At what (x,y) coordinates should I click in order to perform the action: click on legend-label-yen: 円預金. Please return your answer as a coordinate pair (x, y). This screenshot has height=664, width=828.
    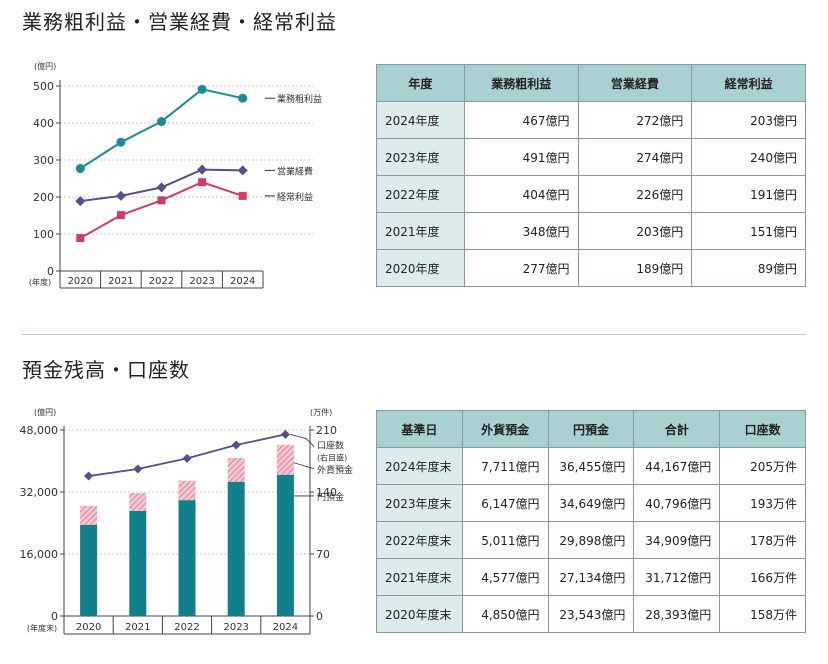
    Looking at the image, I should click on (330, 497).